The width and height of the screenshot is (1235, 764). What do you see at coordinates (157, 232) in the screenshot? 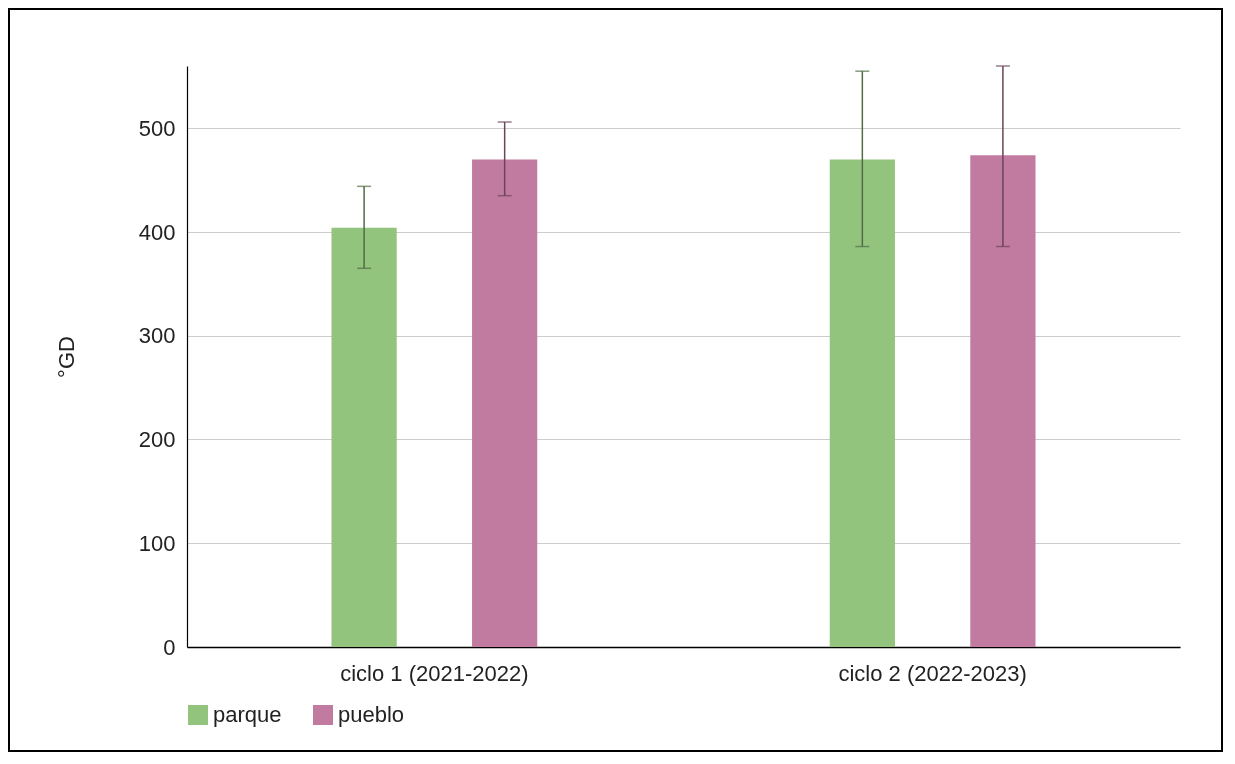
I see `y-tick-label: 400` at bounding box center [157, 232].